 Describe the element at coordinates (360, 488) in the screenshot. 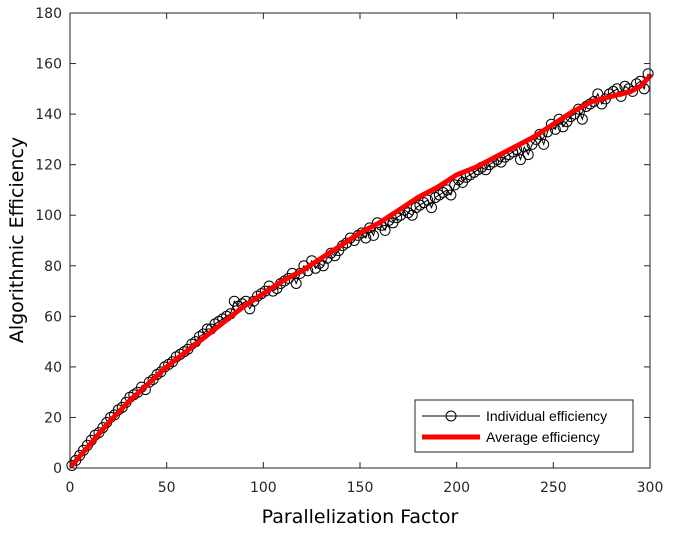

I see `x-tick-label: 150` at that location.